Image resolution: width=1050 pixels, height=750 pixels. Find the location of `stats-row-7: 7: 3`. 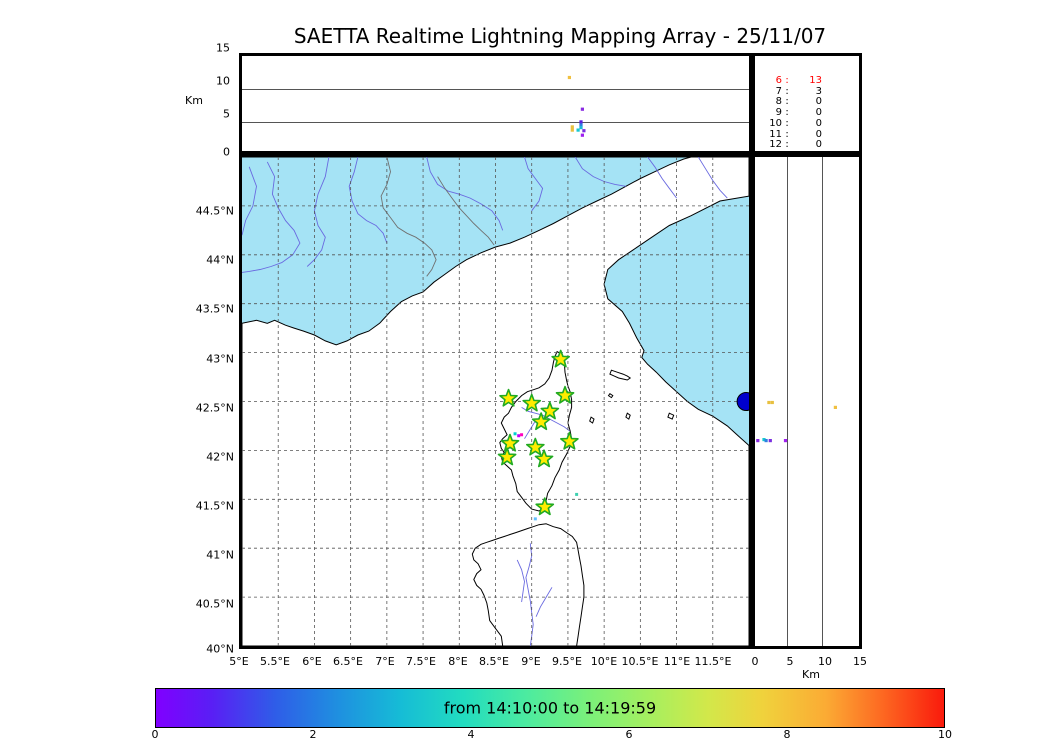

stats-row-7: 7: 3 is located at coordinates (793, 91).